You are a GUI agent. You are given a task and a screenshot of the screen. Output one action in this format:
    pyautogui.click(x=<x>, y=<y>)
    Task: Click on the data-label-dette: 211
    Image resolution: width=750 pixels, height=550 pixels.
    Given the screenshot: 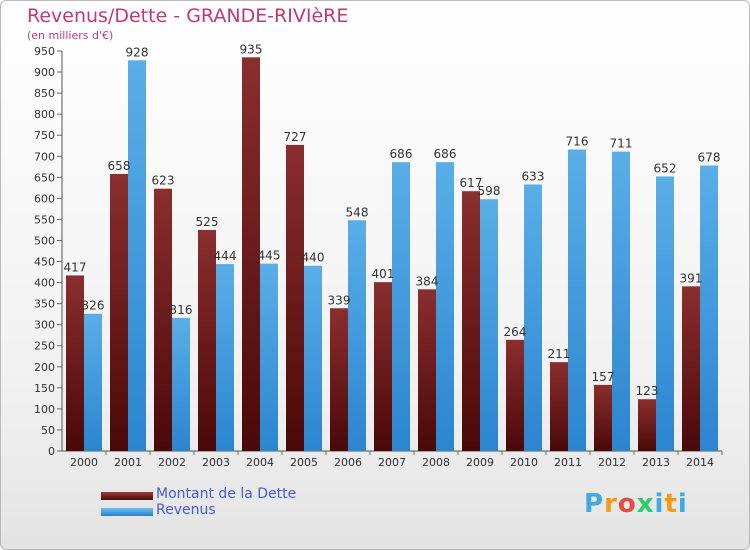 What is the action you would take?
    pyautogui.click(x=559, y=354)
    